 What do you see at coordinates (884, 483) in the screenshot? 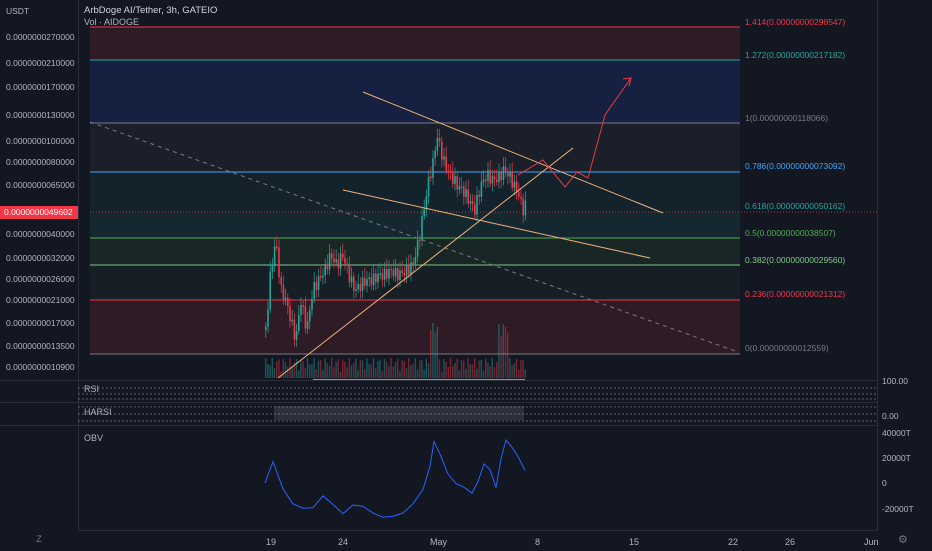
I see `obv-tick: 0` at bounding box center [884, 483].